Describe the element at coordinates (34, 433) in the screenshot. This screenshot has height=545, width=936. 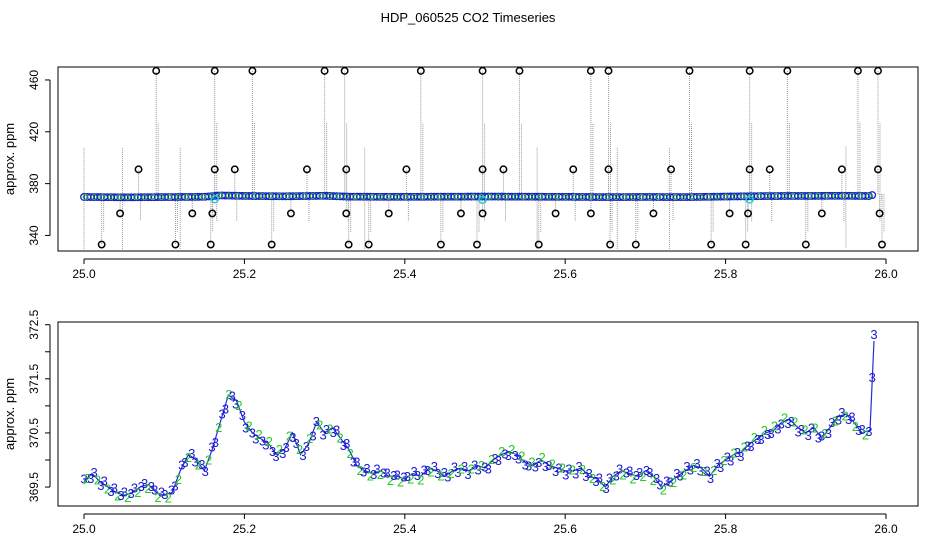
I see `bottom-y-tick-label: 370.5` at that location.